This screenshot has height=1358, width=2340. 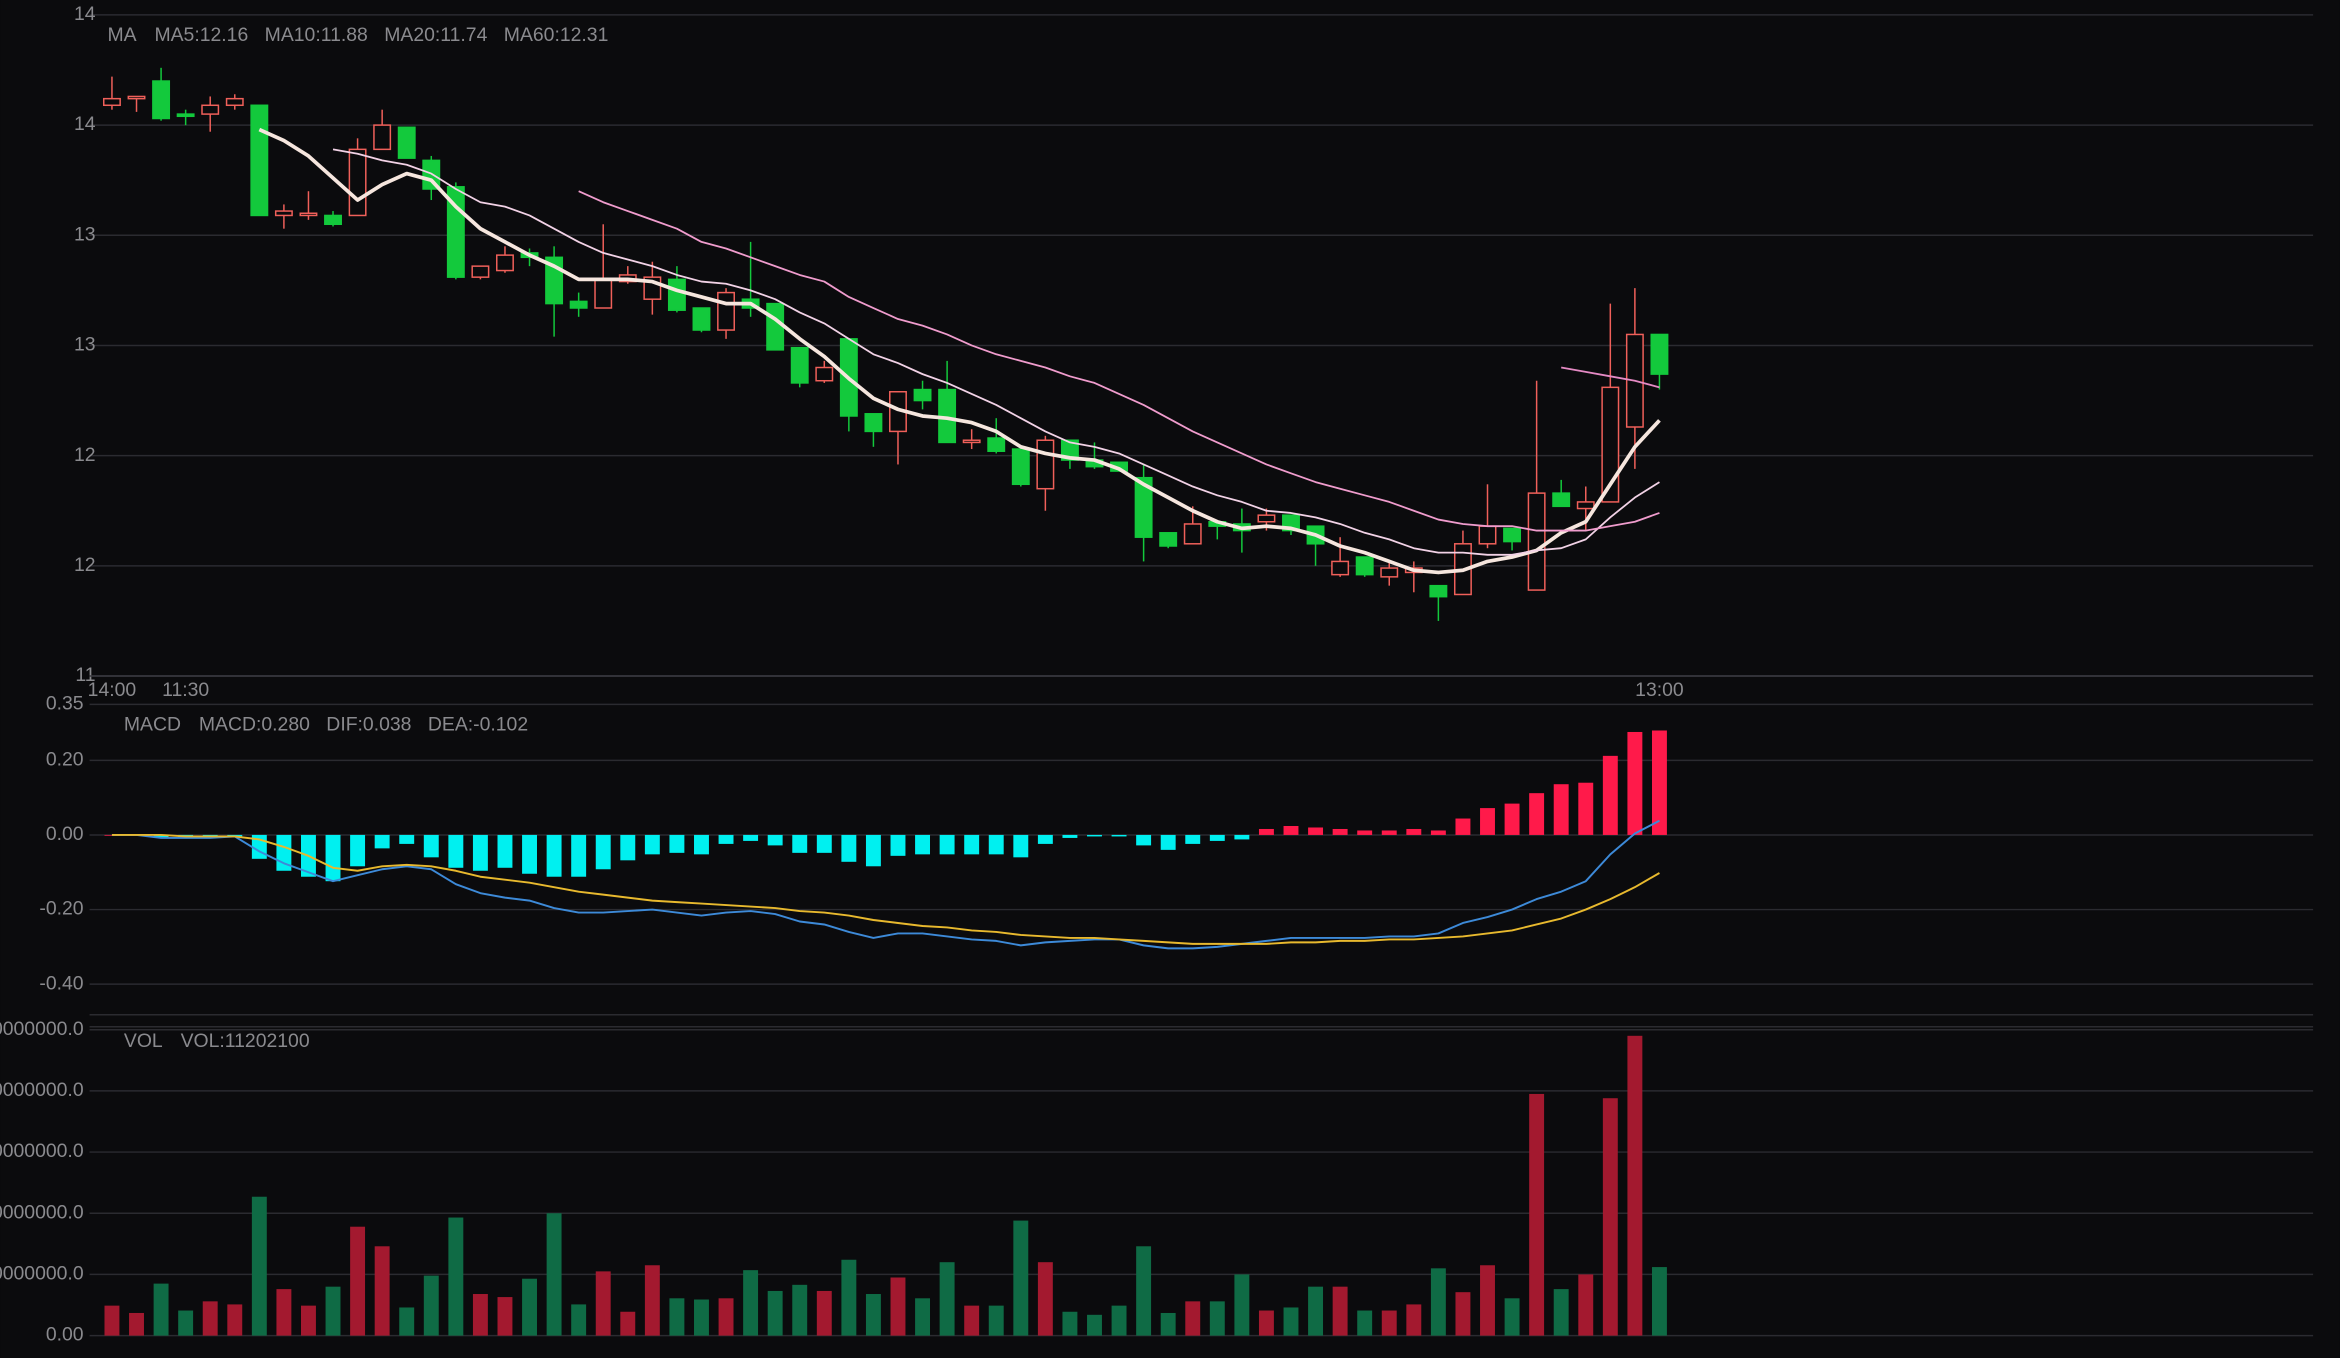 I want to click on y-tick-label: 13, so click(x=85, y=345).